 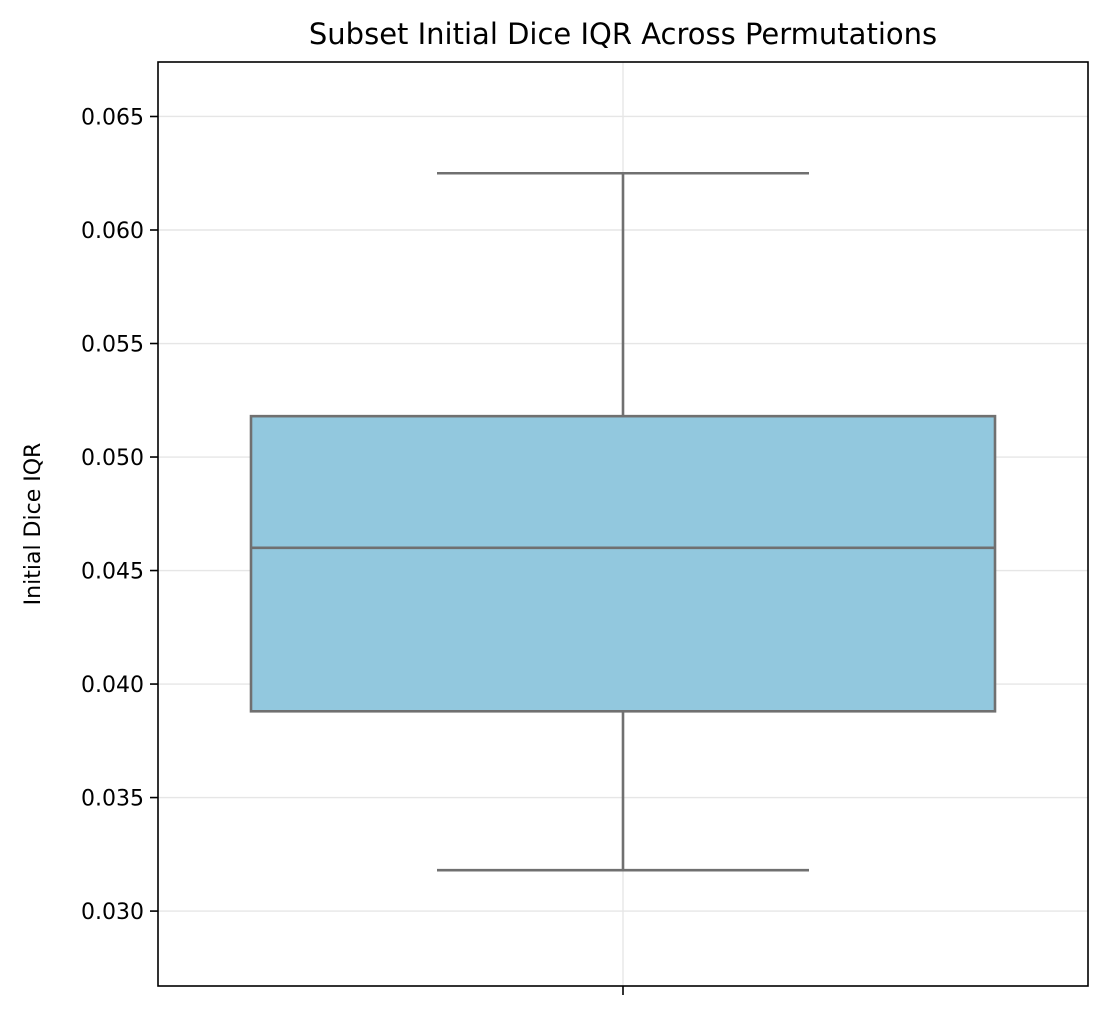 I want to click on y-tick-label: 0.045, so click(x=112, y=572).